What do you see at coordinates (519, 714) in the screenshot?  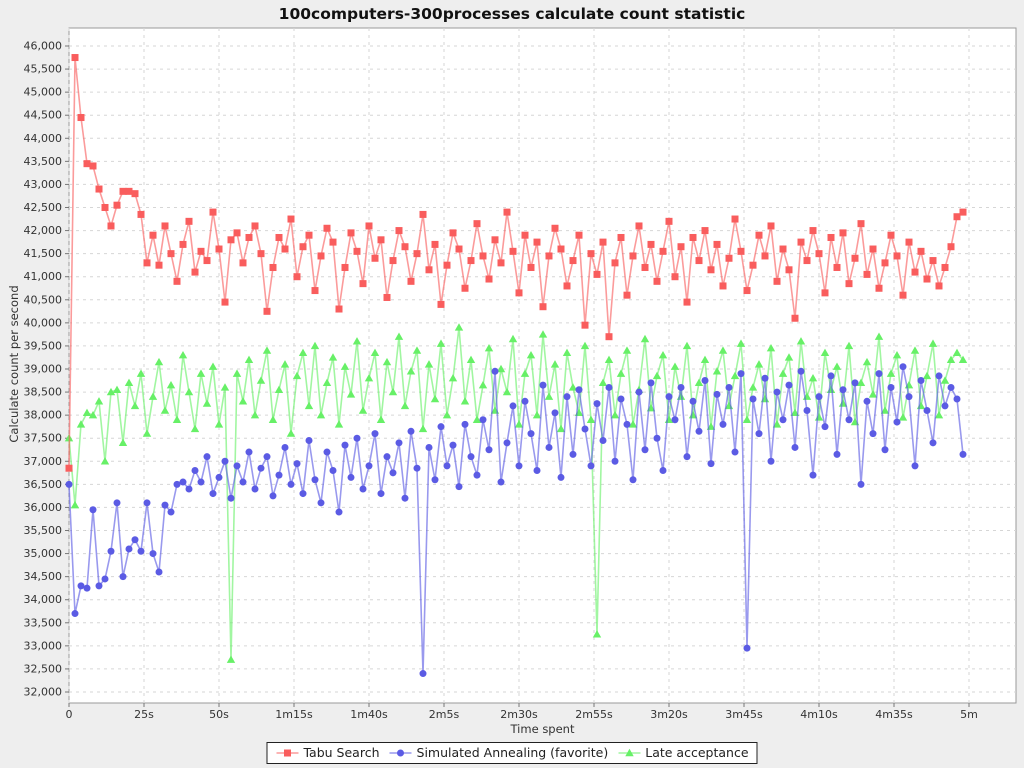 I see `svg-text: 2m30s` at bounding box center [519, 714].